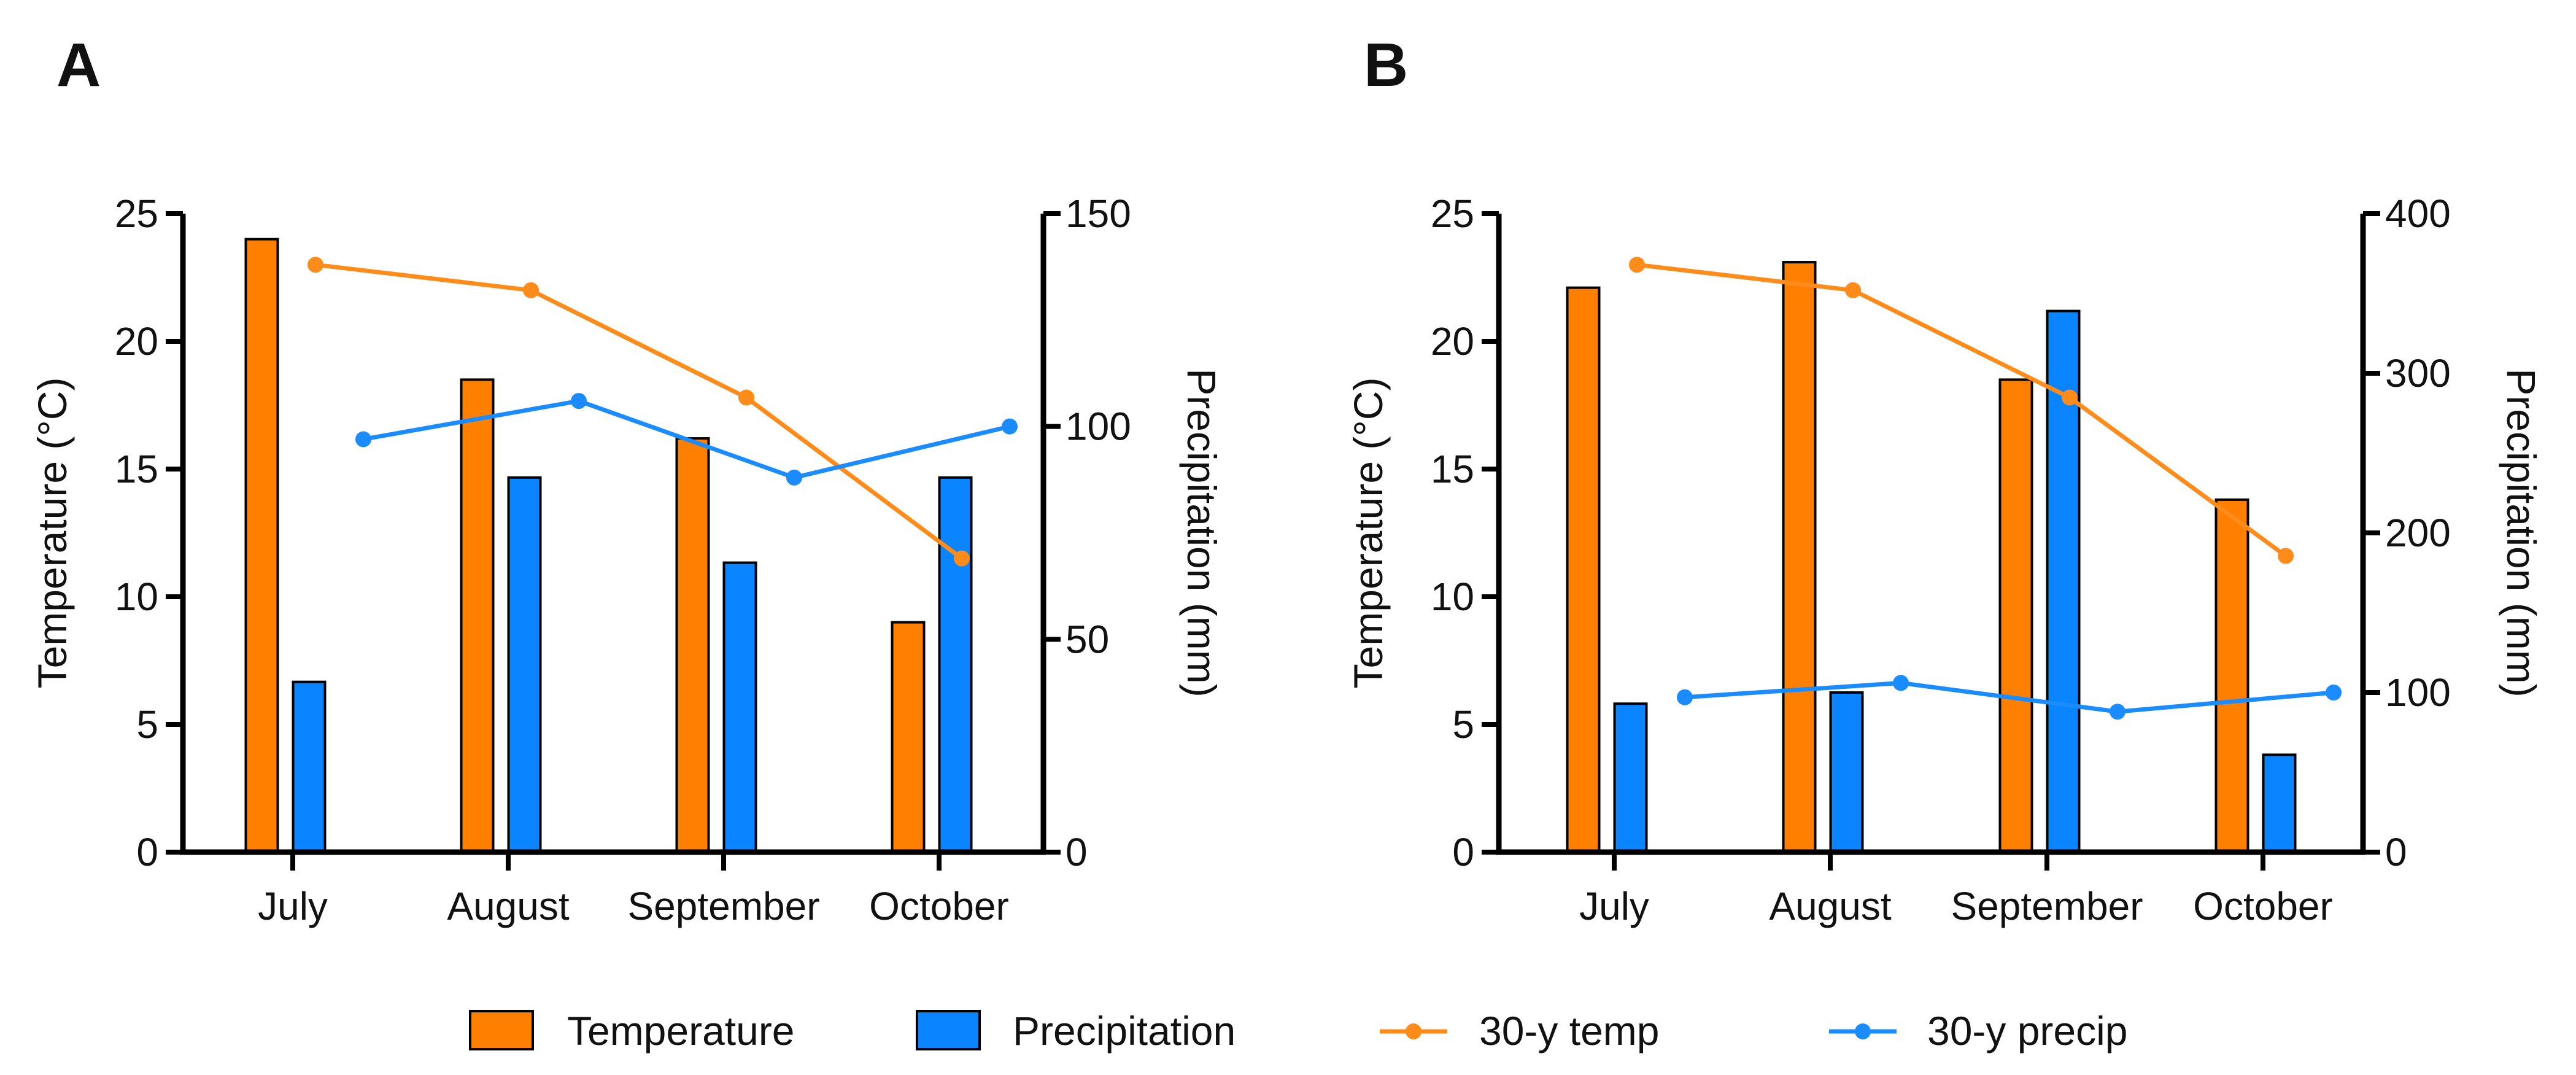 Image resolution: width=2576 pixels, height=1075 pixels. Describe the element at coordinates (948, 1030) in the screenshot. I see `legend-precipitation-swatch` at that location.